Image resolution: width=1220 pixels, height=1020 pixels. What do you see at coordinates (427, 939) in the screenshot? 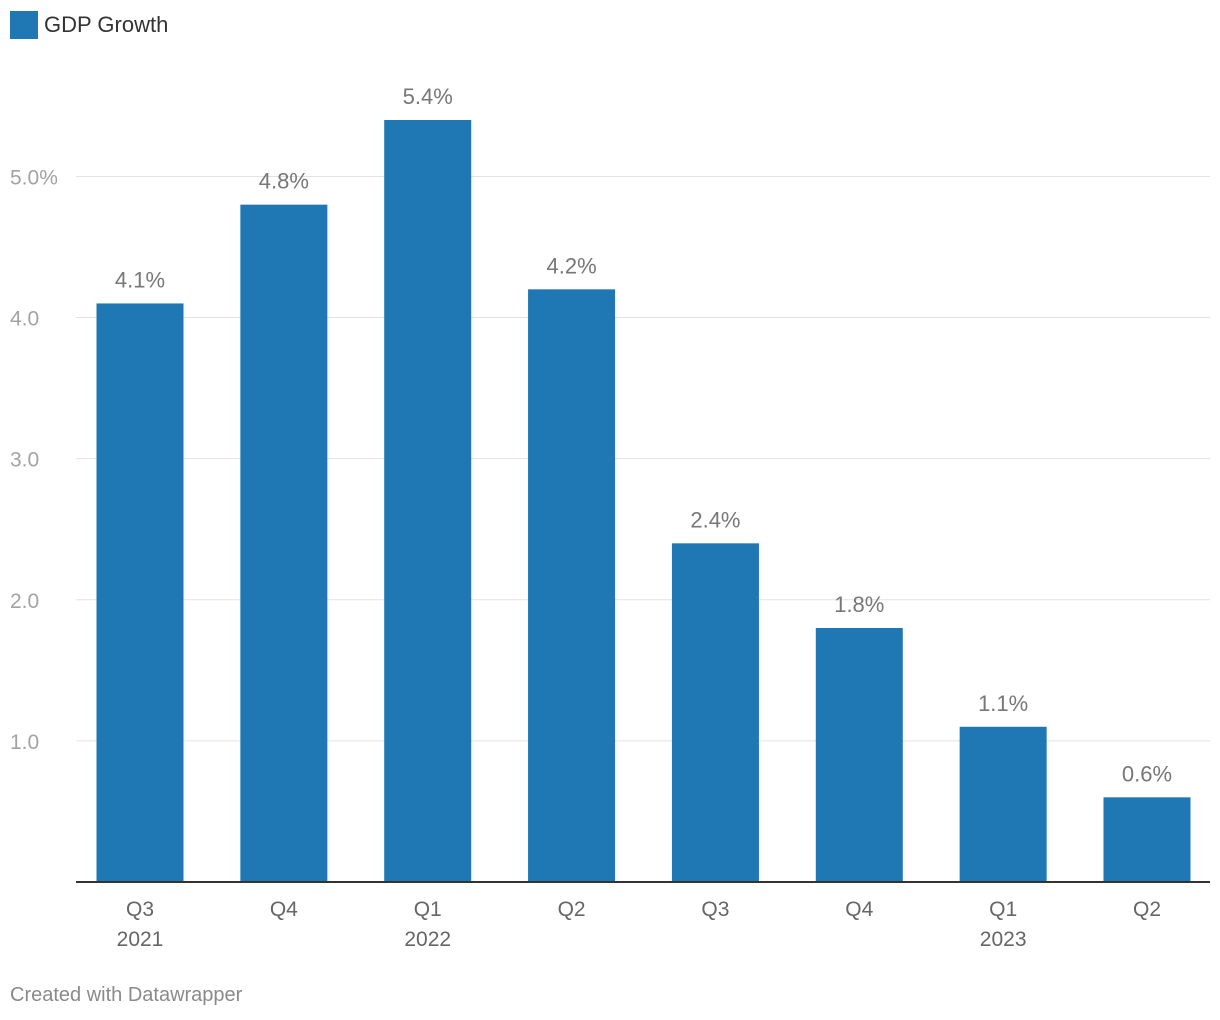
I see `x-tick-year-label: 2022` at bounding box center [427, 939].